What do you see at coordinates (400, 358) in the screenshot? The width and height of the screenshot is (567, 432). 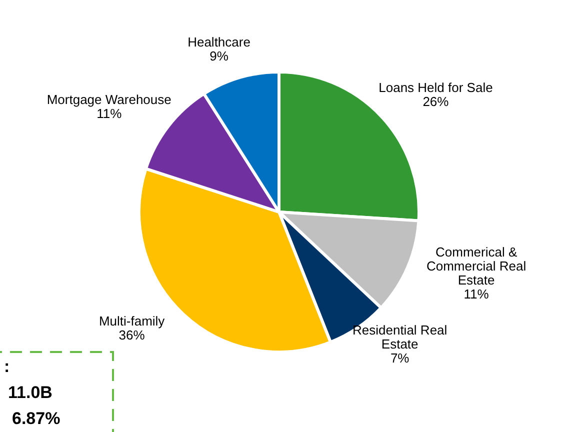 I see `data-label: 7%` at bounding box center [400, 358].